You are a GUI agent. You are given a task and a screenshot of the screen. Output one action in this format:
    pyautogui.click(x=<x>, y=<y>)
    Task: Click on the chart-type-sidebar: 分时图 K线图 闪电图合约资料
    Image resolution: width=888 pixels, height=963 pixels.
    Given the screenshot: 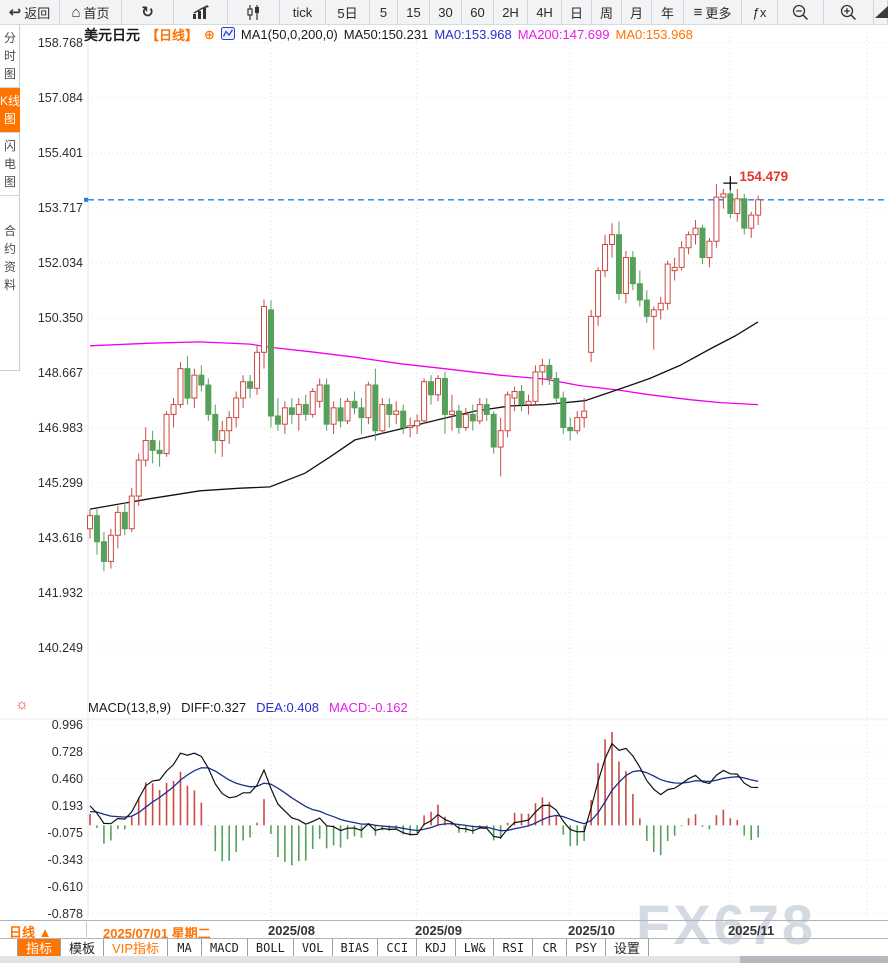 What is the action you would take?
    pyautogui.click(x=10, y=198)
    